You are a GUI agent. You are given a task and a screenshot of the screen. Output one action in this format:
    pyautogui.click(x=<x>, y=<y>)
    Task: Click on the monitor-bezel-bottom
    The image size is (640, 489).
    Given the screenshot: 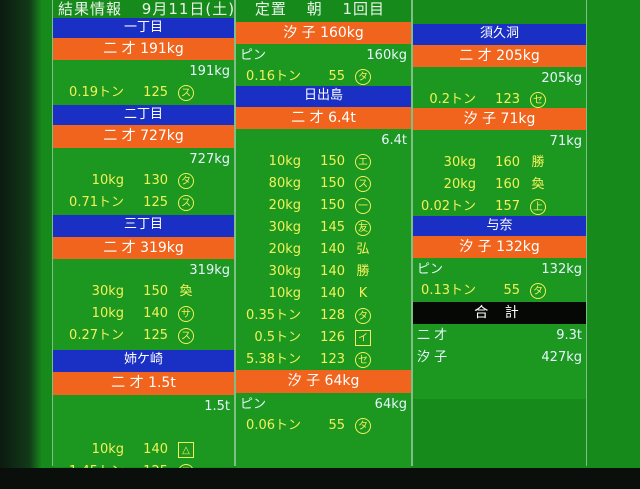 What is the action you would take?
    pyautogui.click(x=320, y=478)
    